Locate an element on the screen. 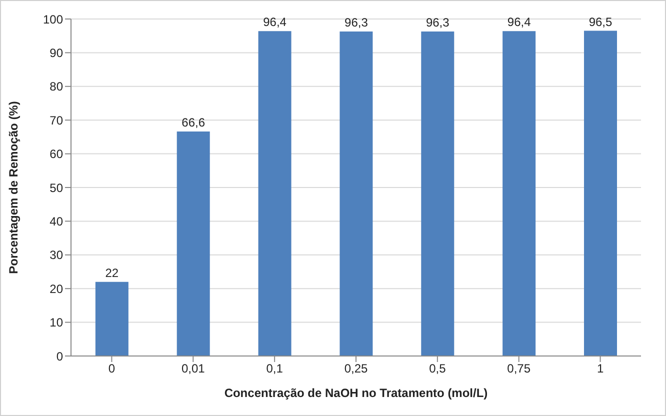  y-axis-title: Porcentagem de Remoção (%) is located at coordinates (13, 187).